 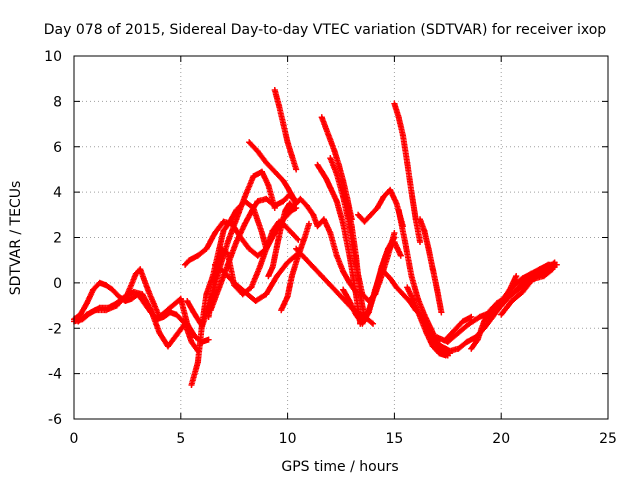 What do you see at coordinates (57, 102) in the screenshot?
I see `y-tick-label: 8` at bounding box center [57, 102].